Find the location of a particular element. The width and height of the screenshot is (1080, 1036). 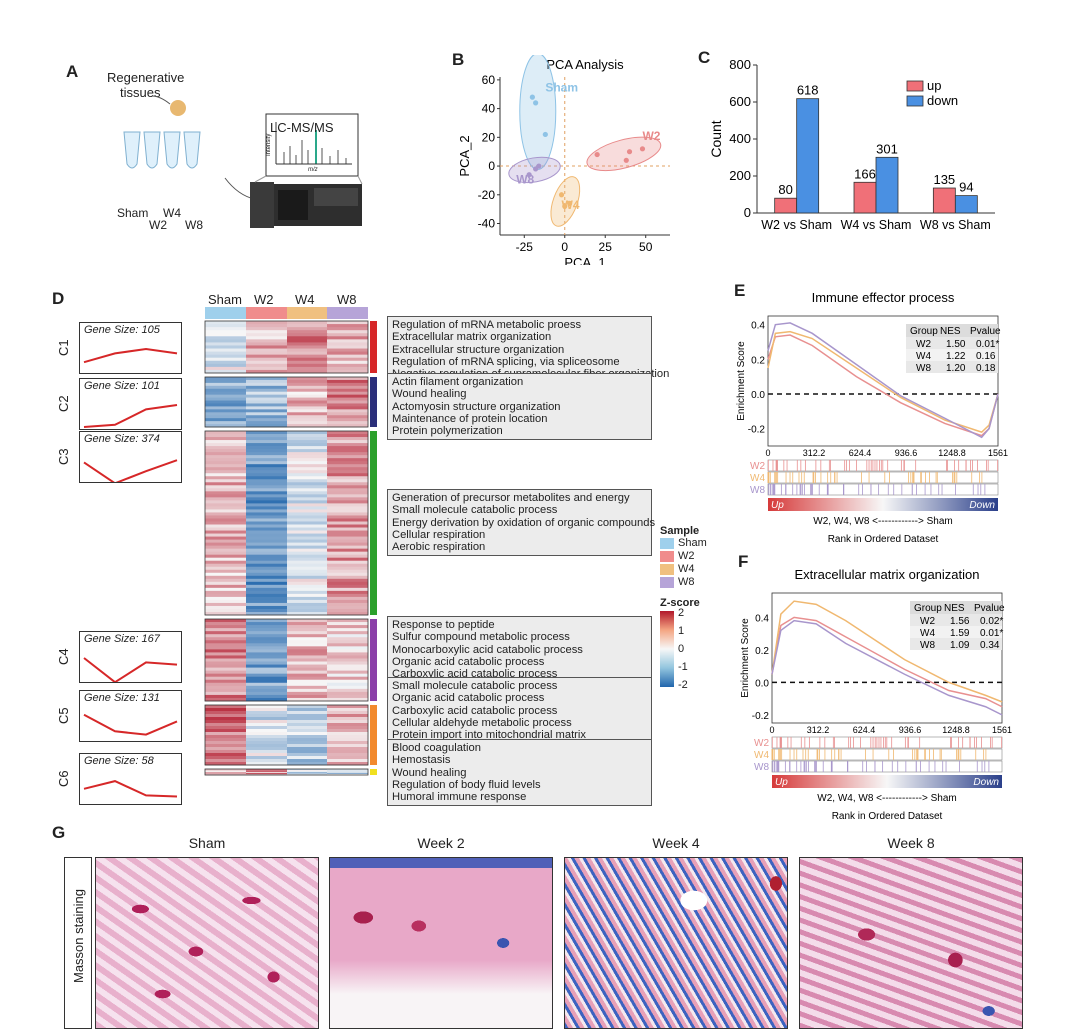

go-term: Response to peptide is located at coordinates (443, 625).